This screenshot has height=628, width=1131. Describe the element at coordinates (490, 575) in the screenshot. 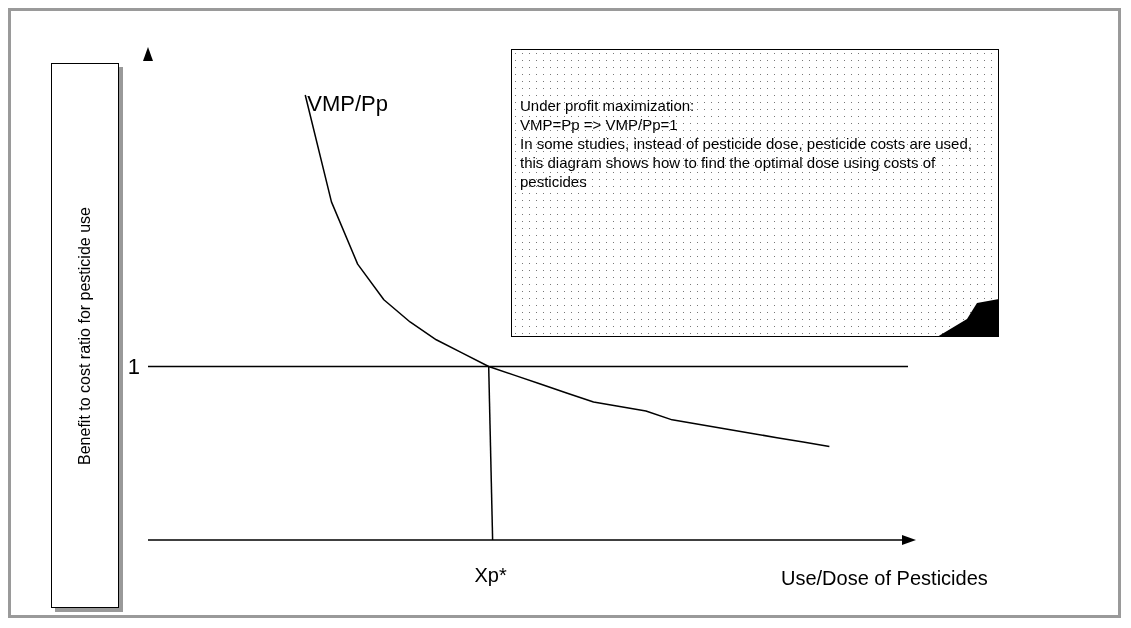

I see `text: Xp*` at that location.